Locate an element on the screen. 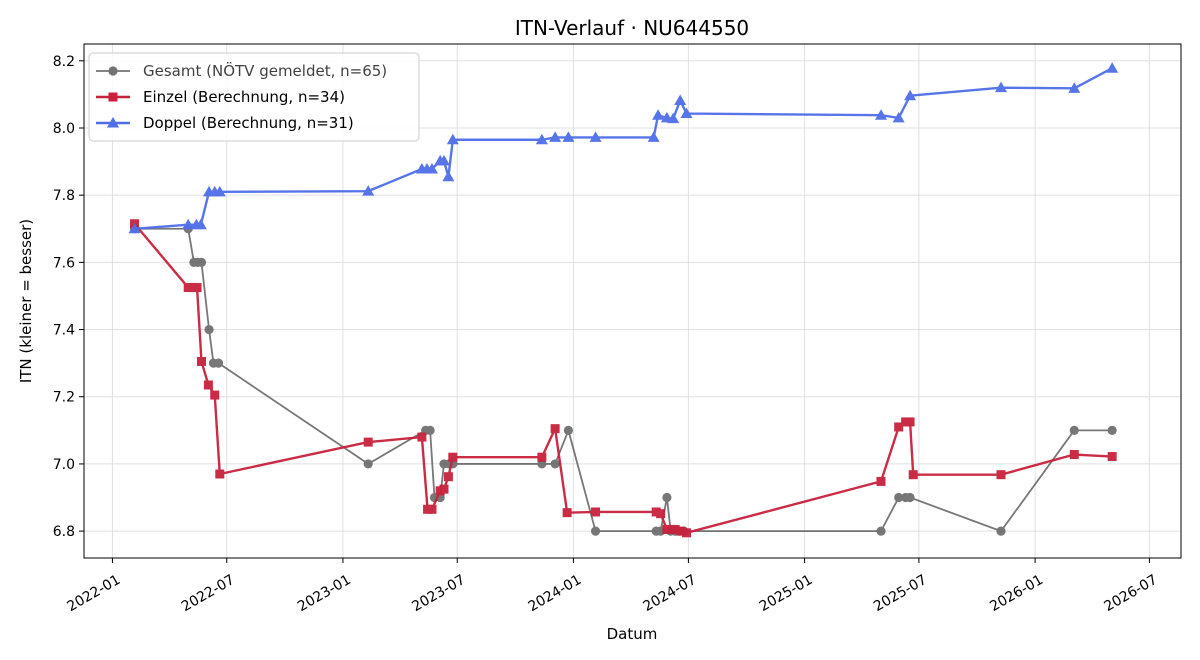 The height and width of the screenshot is (660, 1200). y-tick-label: 8.0 is located at coordinates (64, 129).